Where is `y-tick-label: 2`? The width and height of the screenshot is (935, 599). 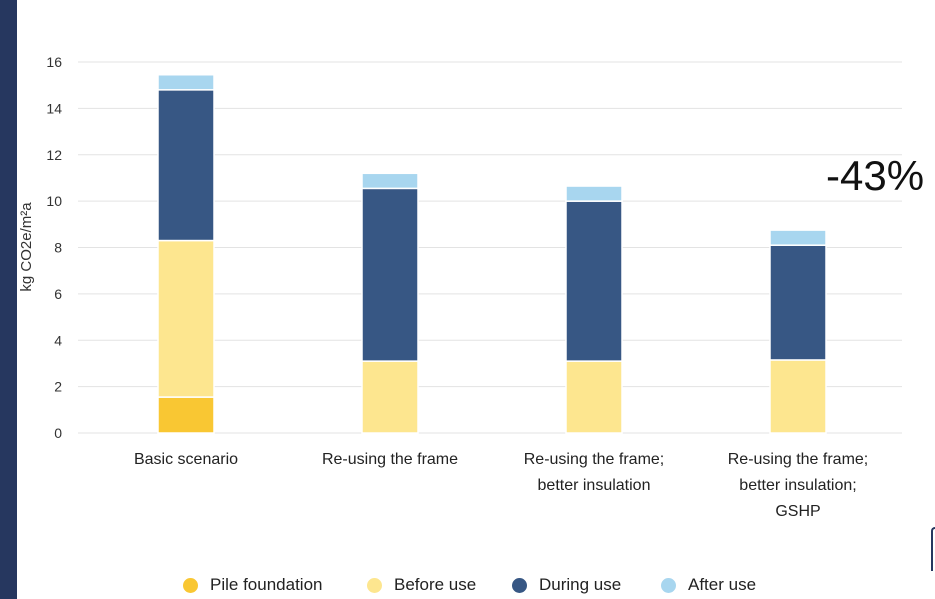
y-tick-label: 2 is located at coordinates (58, 387).